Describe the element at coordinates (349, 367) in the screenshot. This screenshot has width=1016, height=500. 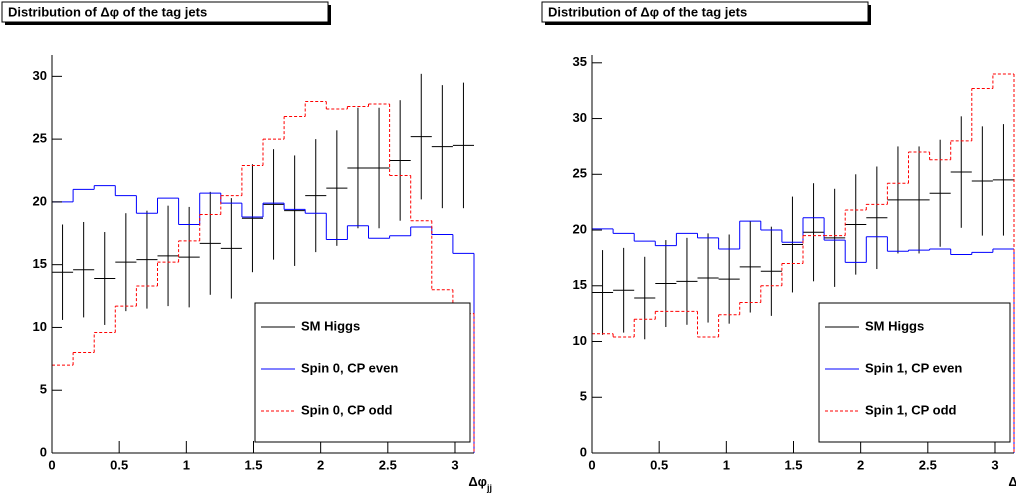
I see `legend-label: Spin 0, CP even` at that location.